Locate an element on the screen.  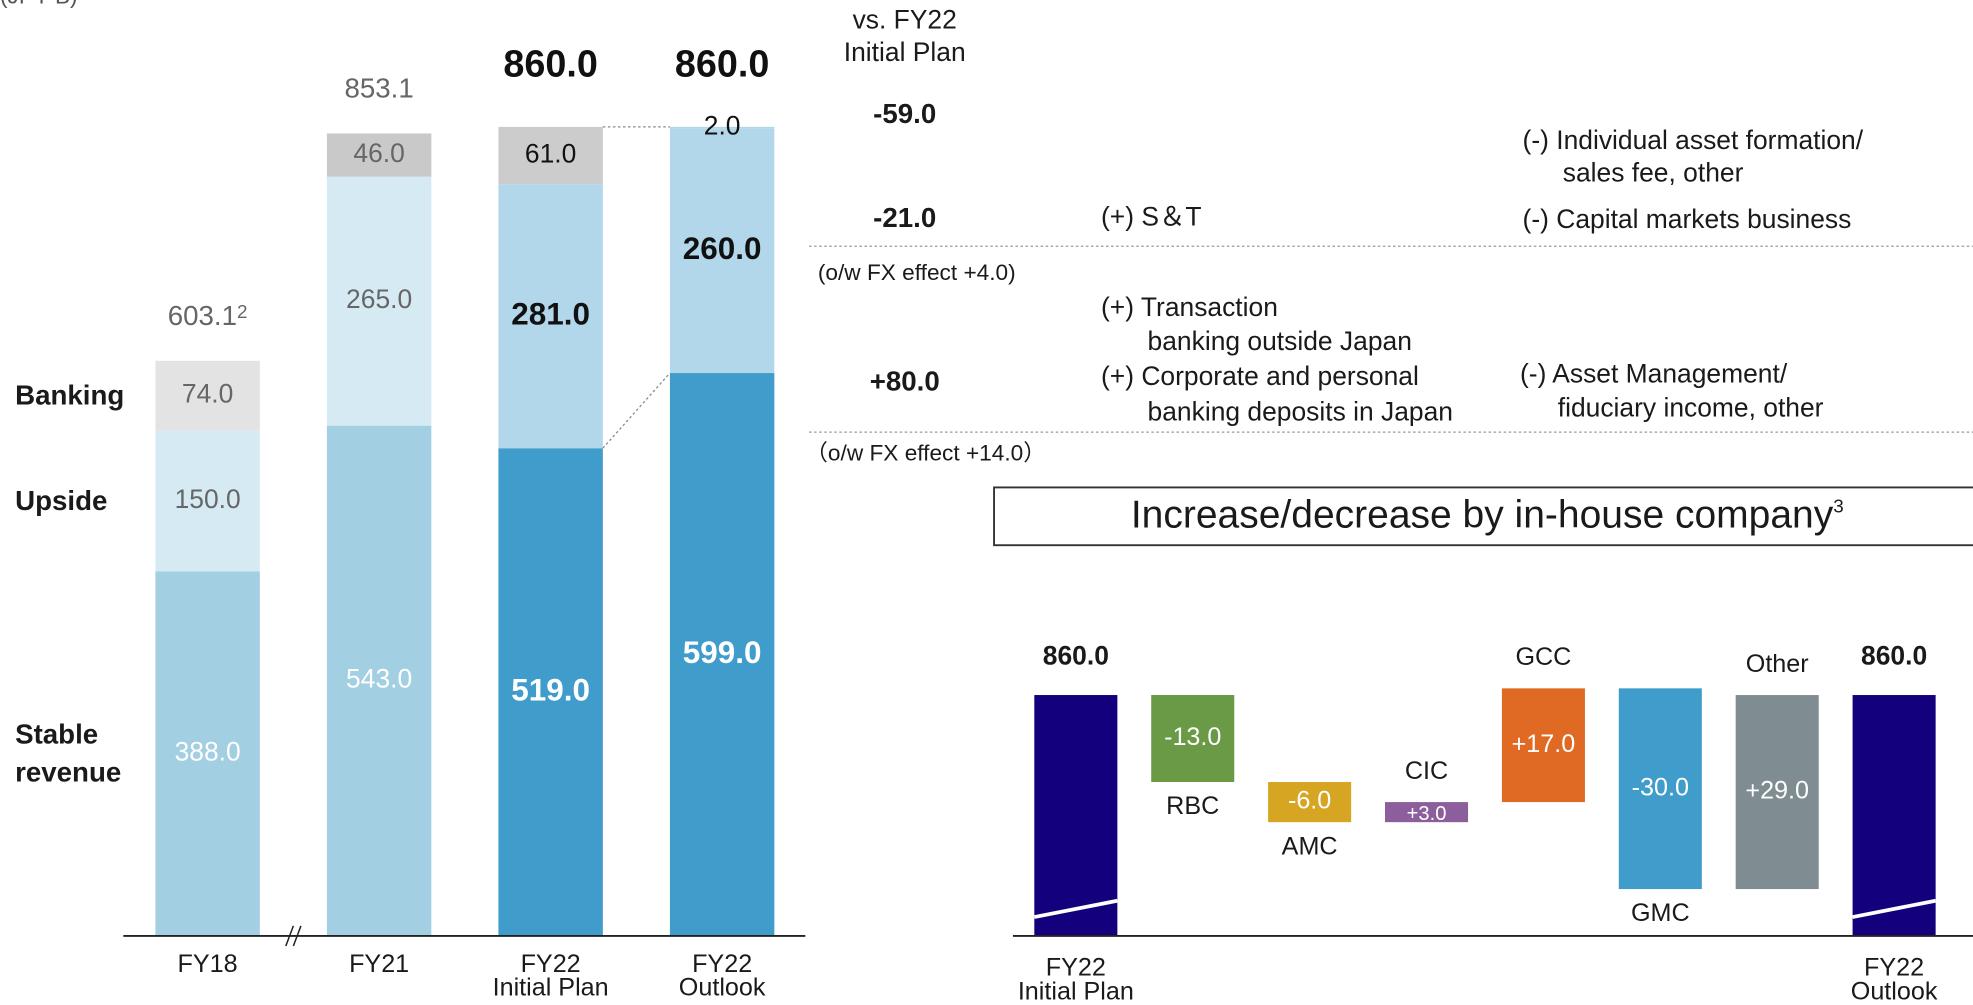
minus-factor: (-) Capital markets business is located at coordinates (1687, 219).